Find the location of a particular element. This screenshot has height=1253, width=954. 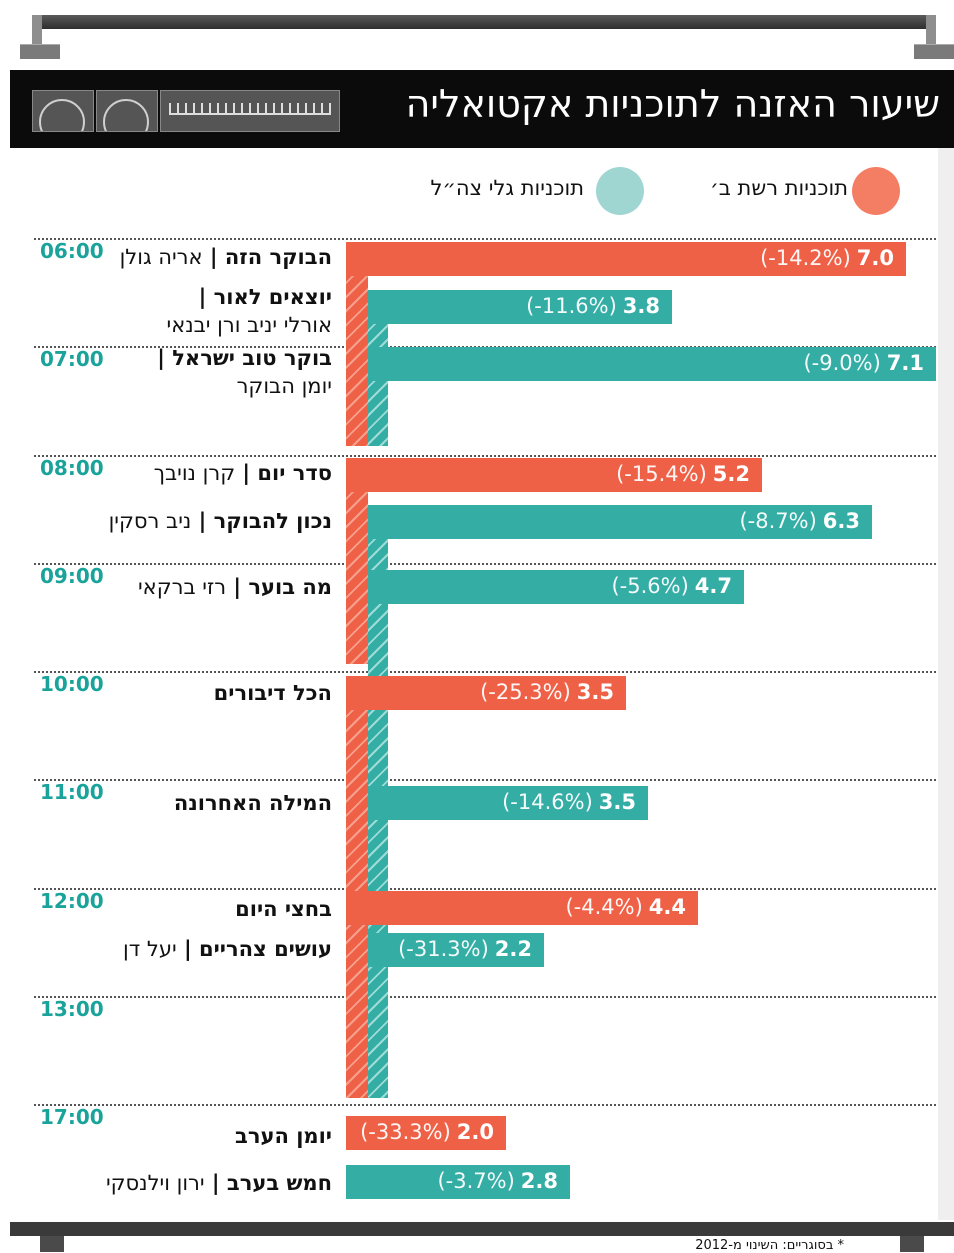

program-label: מה בוער | רזי ברקאי is located at coordinates (235, 588).